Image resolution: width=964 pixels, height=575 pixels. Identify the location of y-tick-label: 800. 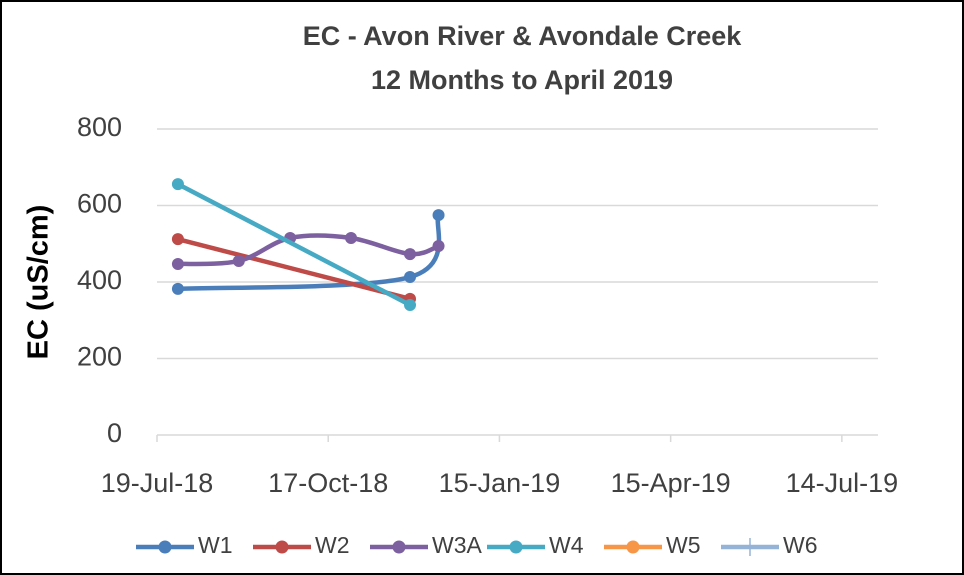
(99, 127).